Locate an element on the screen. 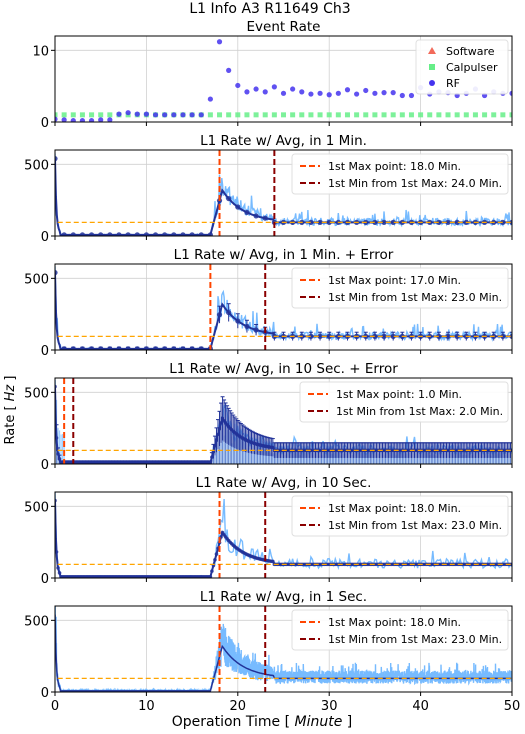 The height and width of the screenshot is (734, 525). min-legend-label: 1st Min from 1st Max: 23.0 Min. is located at coordinates (415, 525).